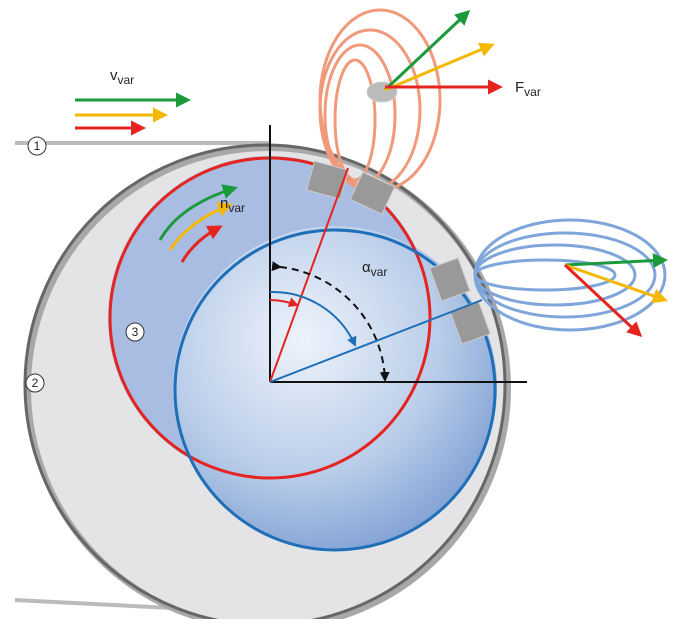  I want to click on marker: 3, so click(135, 332).